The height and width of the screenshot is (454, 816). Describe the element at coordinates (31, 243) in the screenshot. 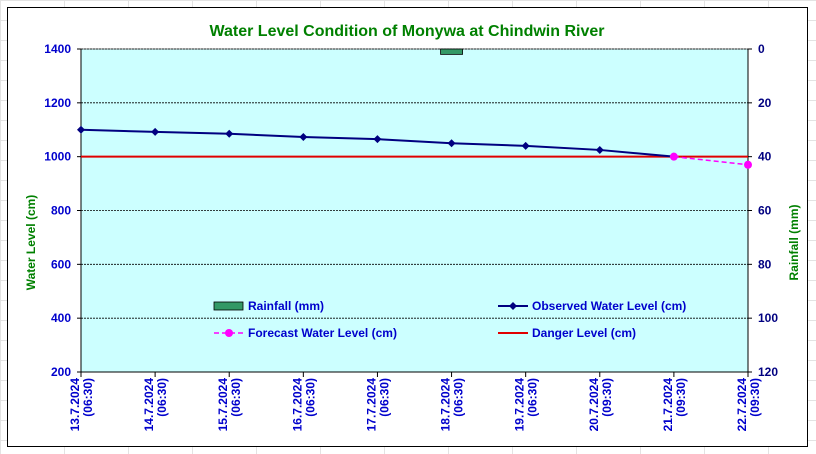

I see `y-axis-title: Water Level (cm)` at that location.